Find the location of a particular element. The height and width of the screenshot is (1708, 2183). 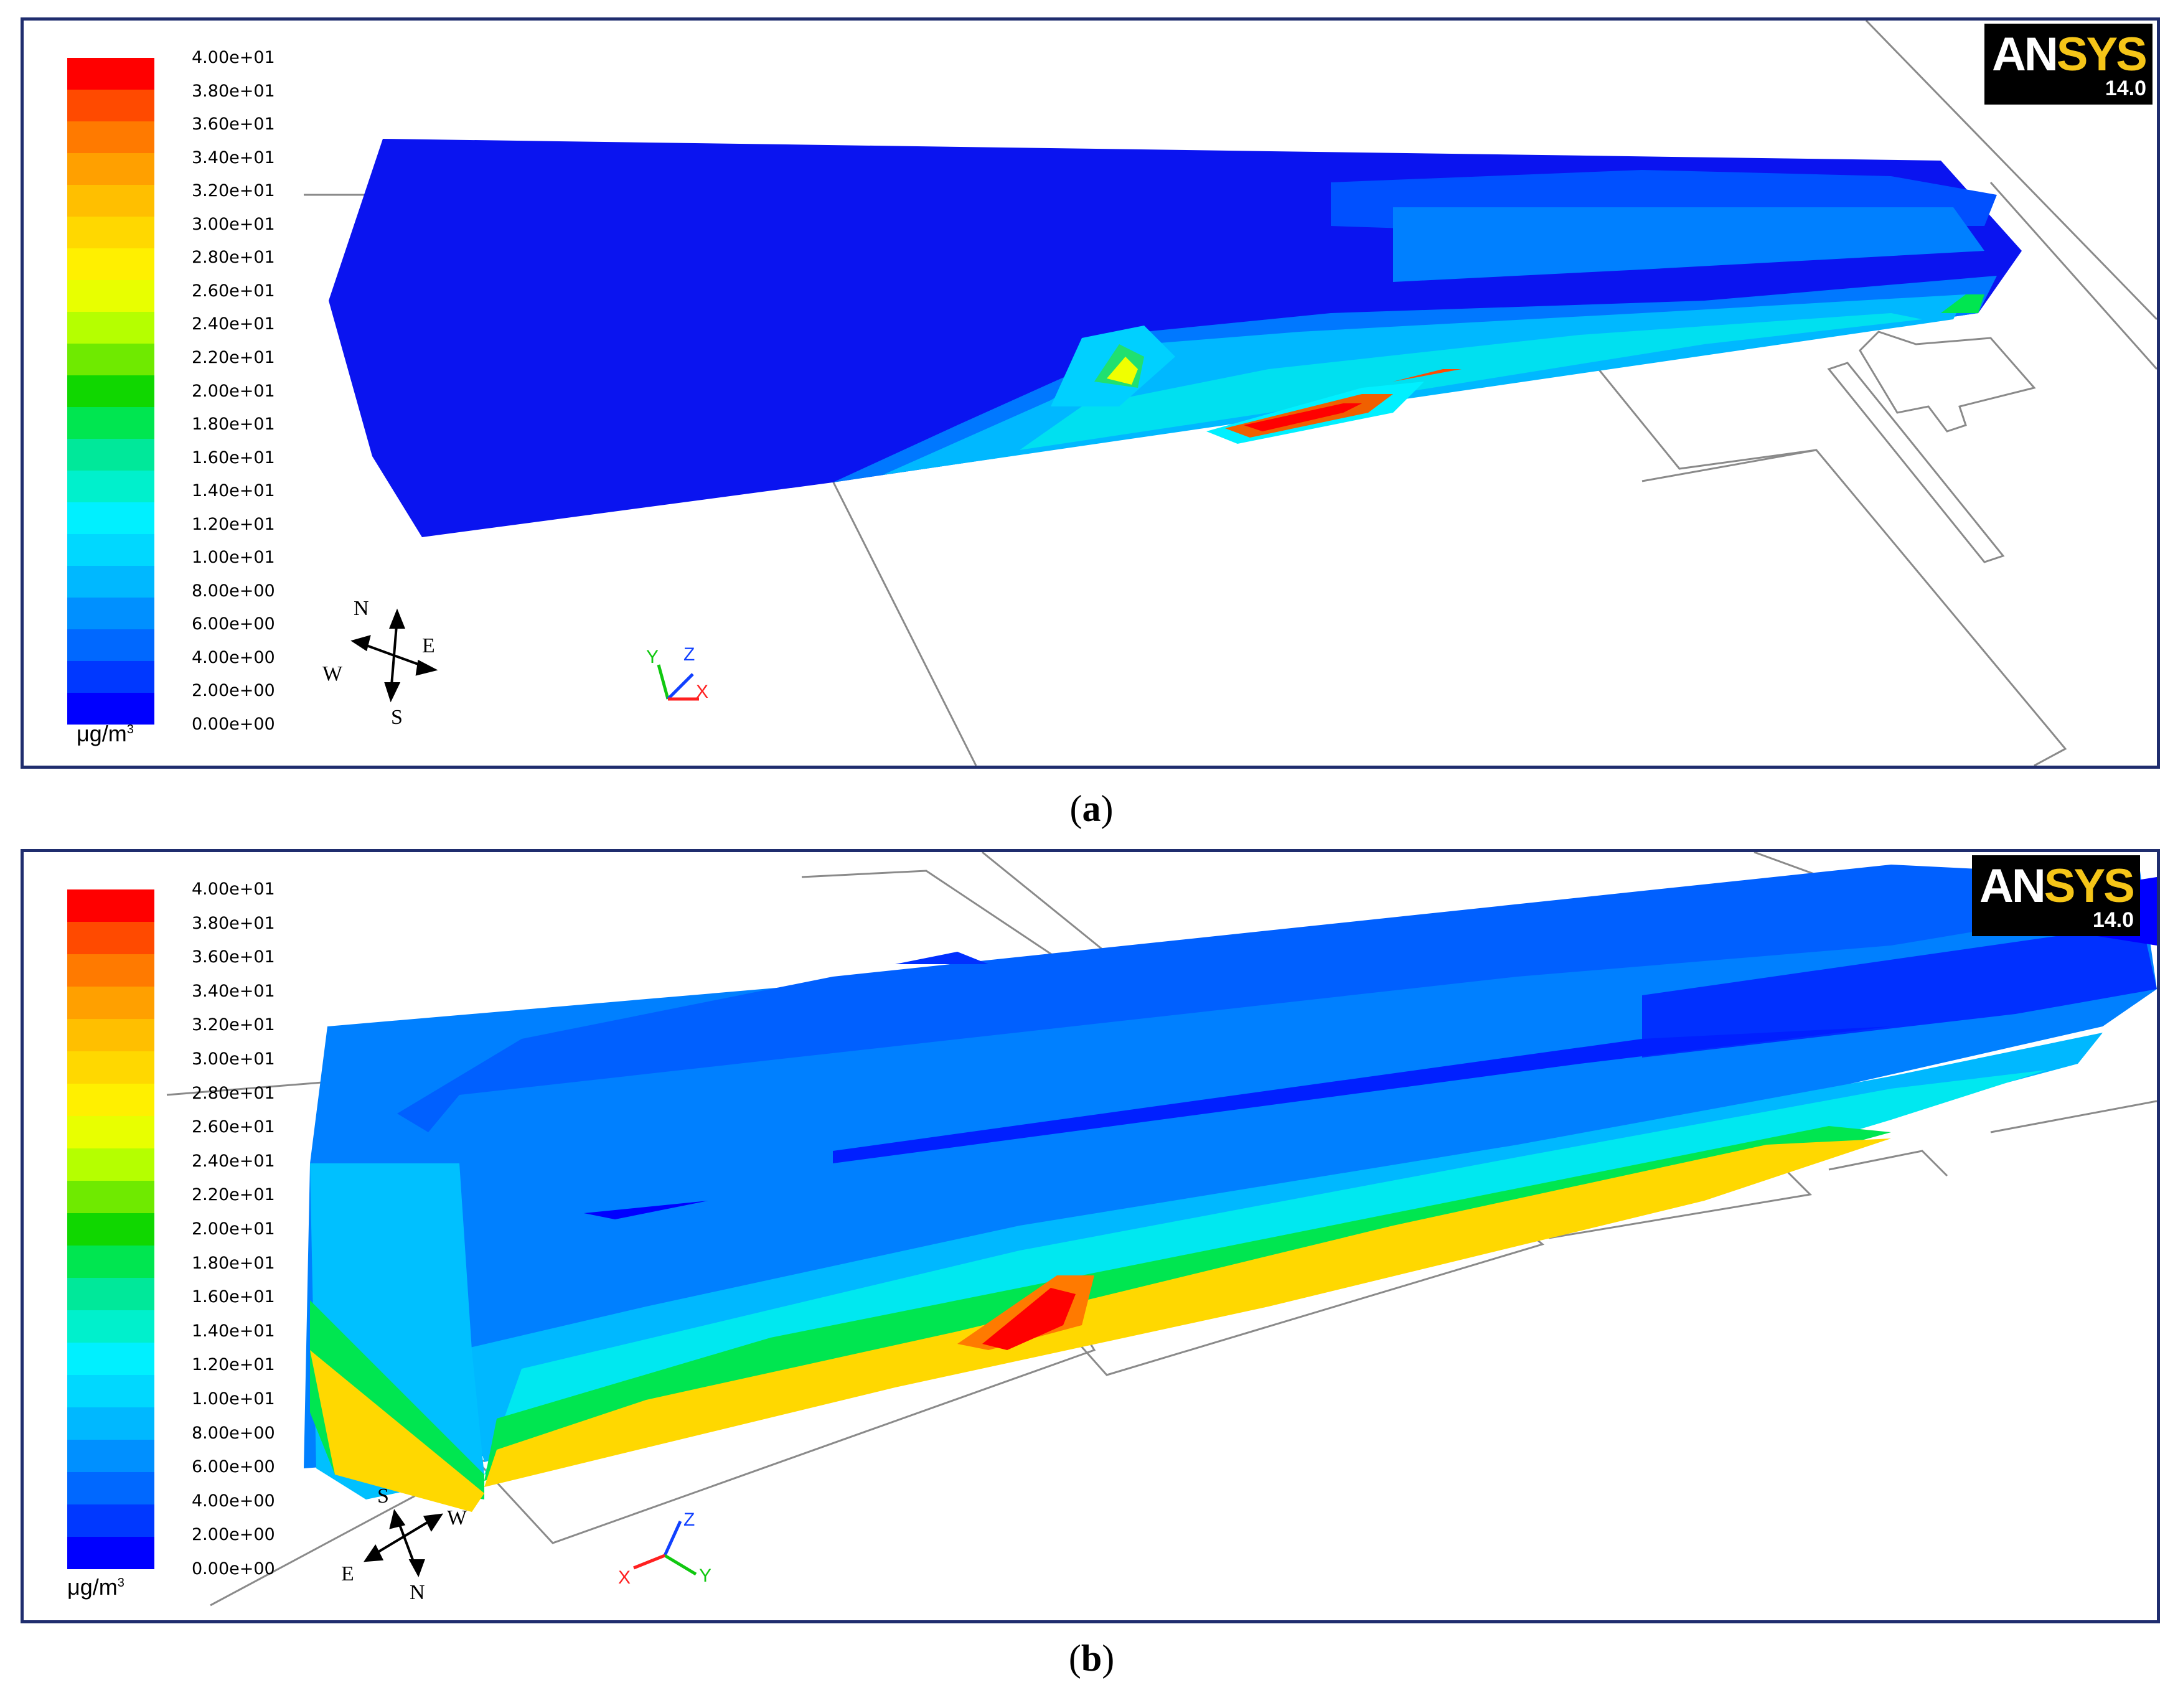

colorbar-tick-label: 1.60e+01 is located at coordinates (233, 457).